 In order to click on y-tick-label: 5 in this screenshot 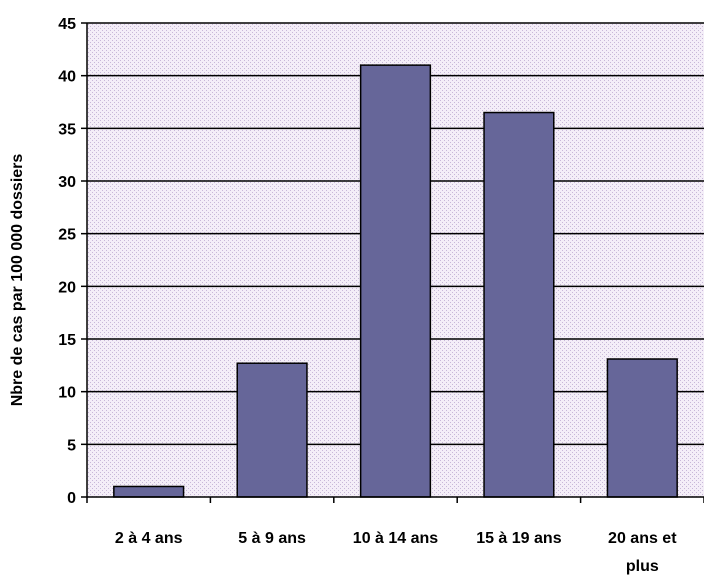, I will do `click(71, 445)`.